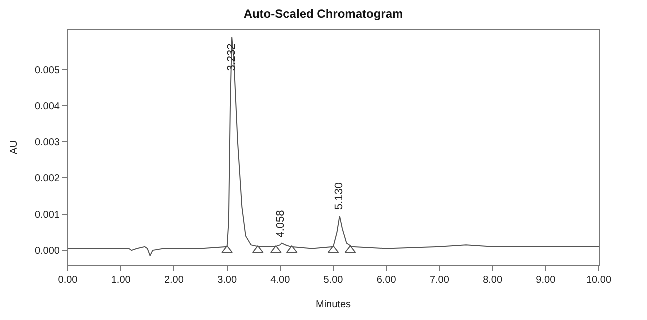  I want to click on x-tick-label: 2.00, so click(174, 280).